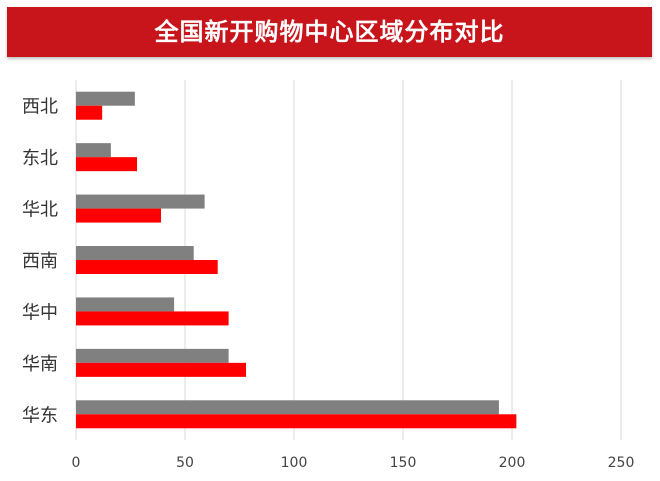 Image resolution: width=660 pixels, height=481 pixels. Describe the element at coordinates (40, 158) in the screenshot. I see `category-label: 东北` at that location.